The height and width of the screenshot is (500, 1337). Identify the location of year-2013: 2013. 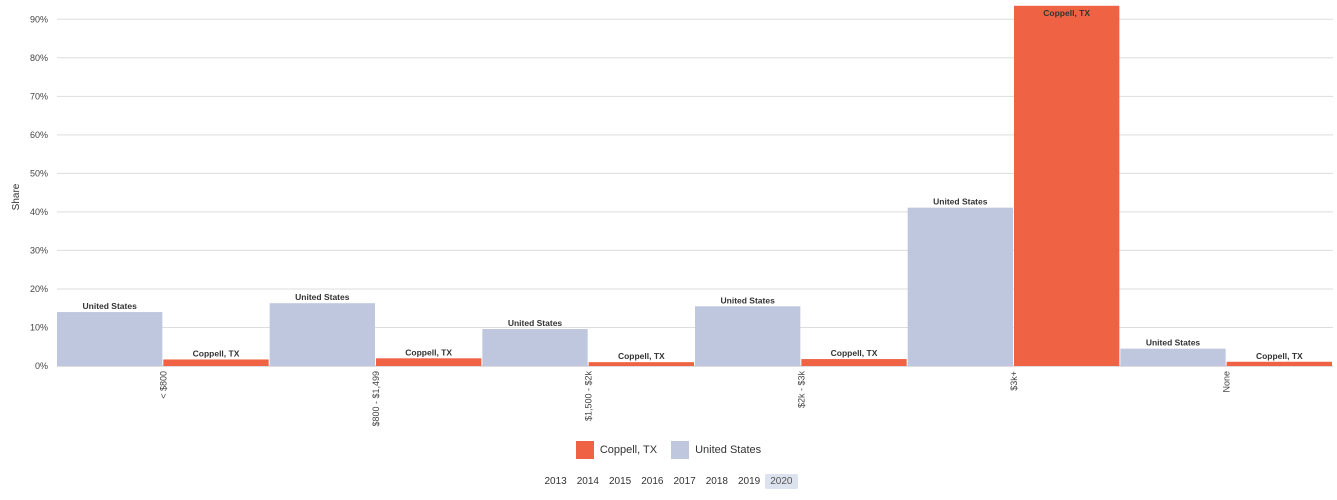
(555, 481).